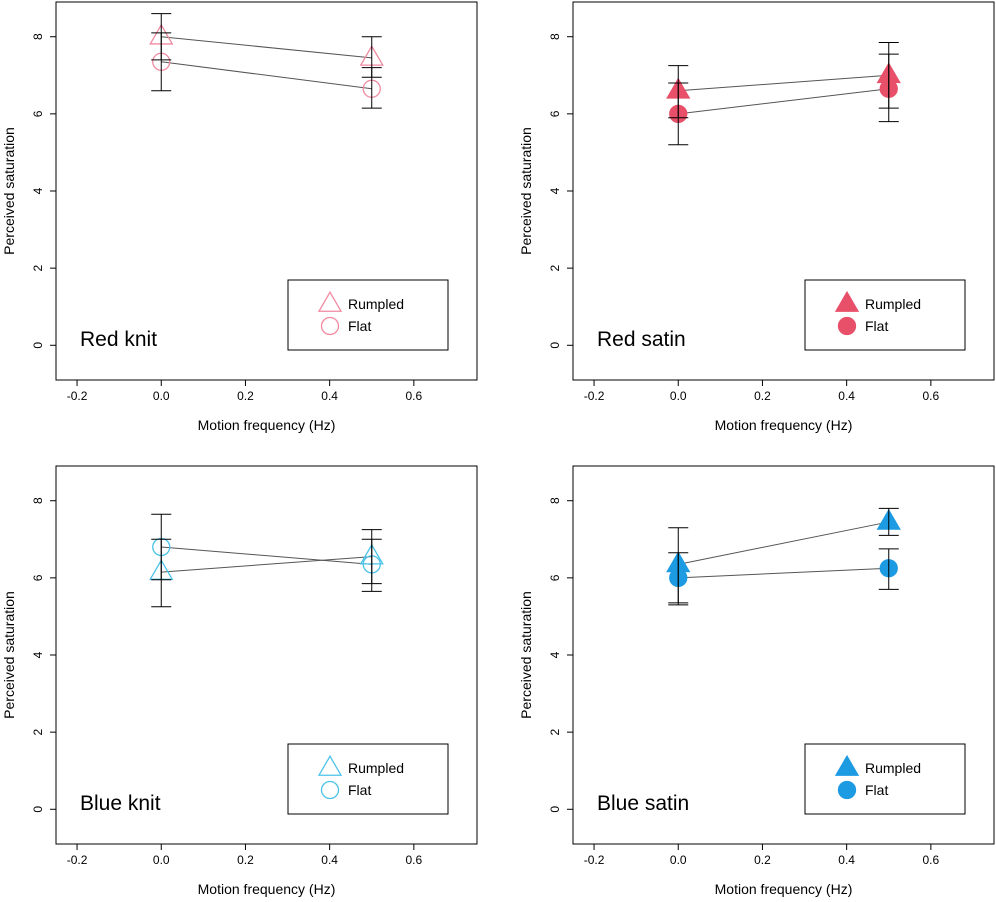 The image size is (996, 902). I want to click on panel-2-x-tick-label: -0.2, so click(594, 396).